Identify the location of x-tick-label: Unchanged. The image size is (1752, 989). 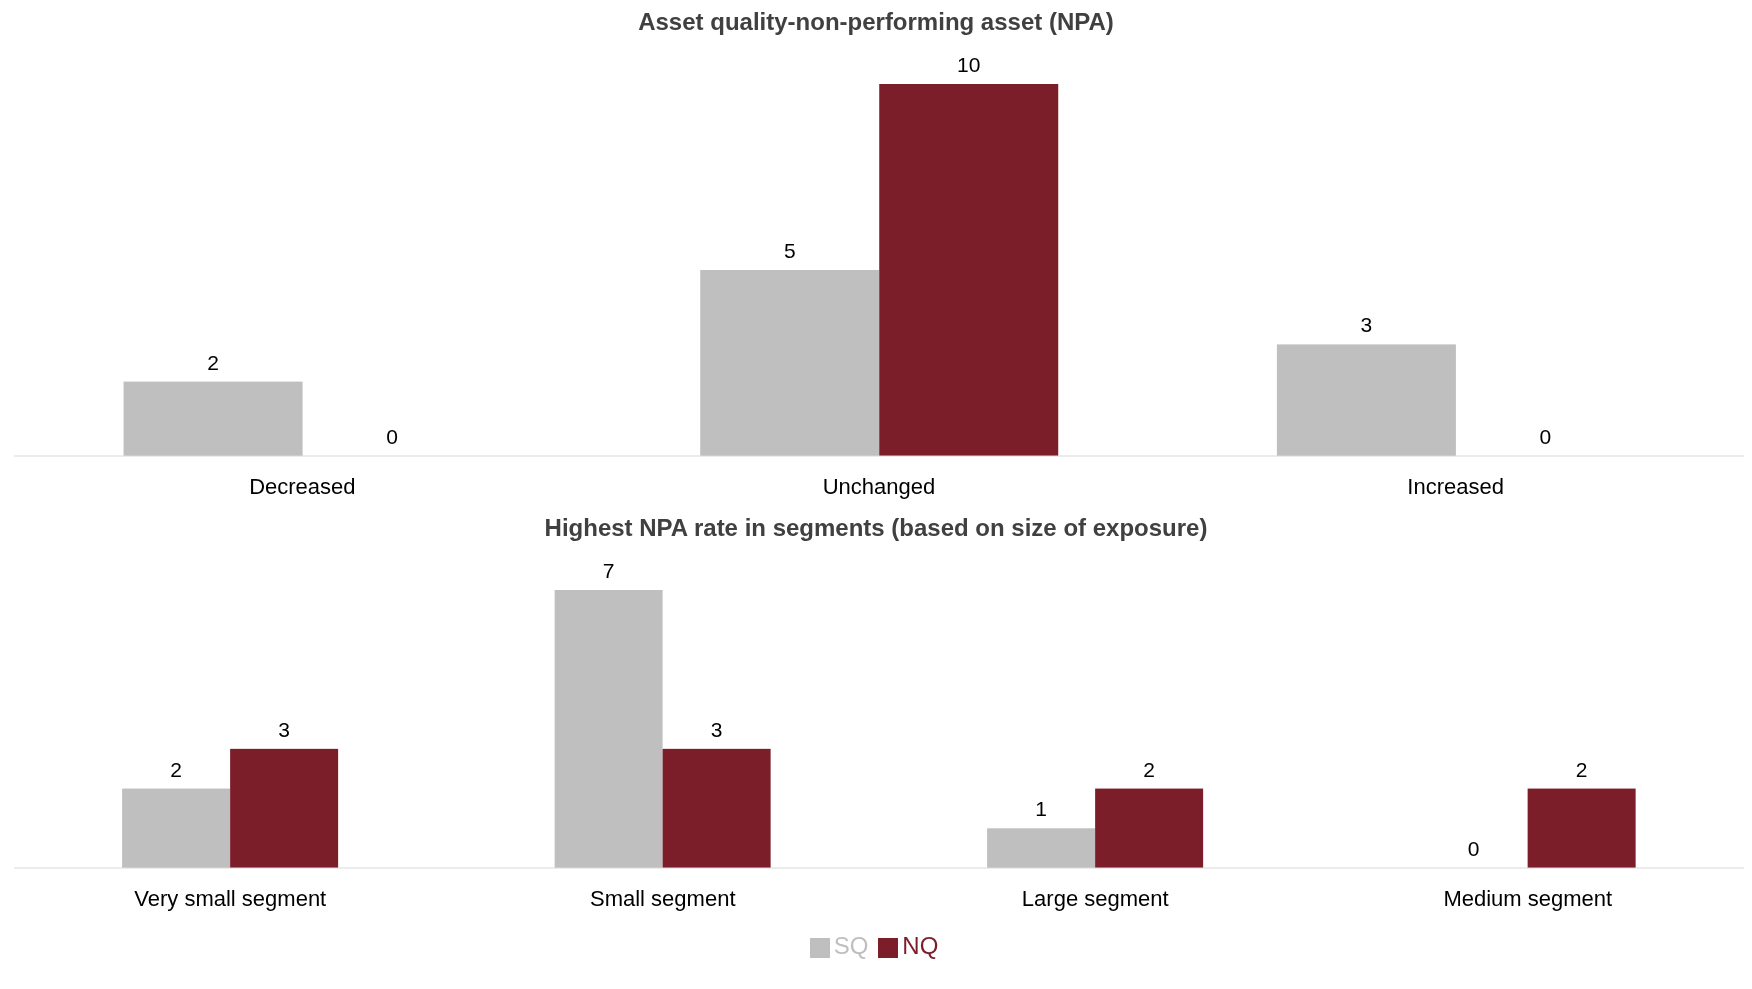
(879, 486).